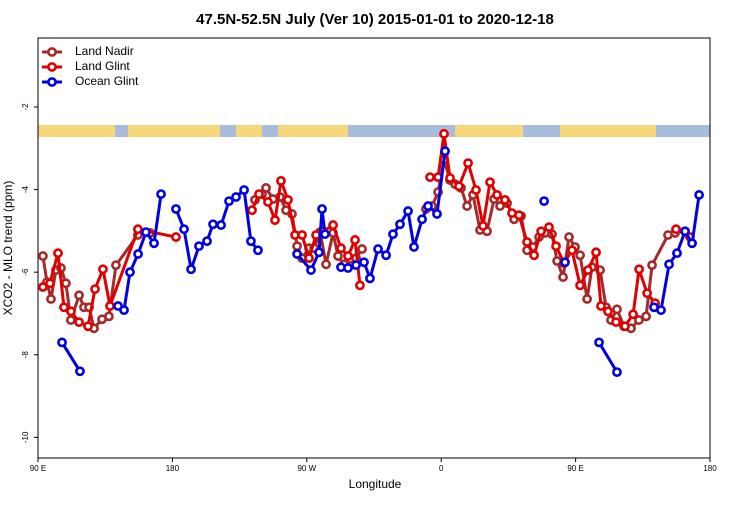 The image size is (750, 505). I want to click on y-tick-label: -8, so click(25, 355).